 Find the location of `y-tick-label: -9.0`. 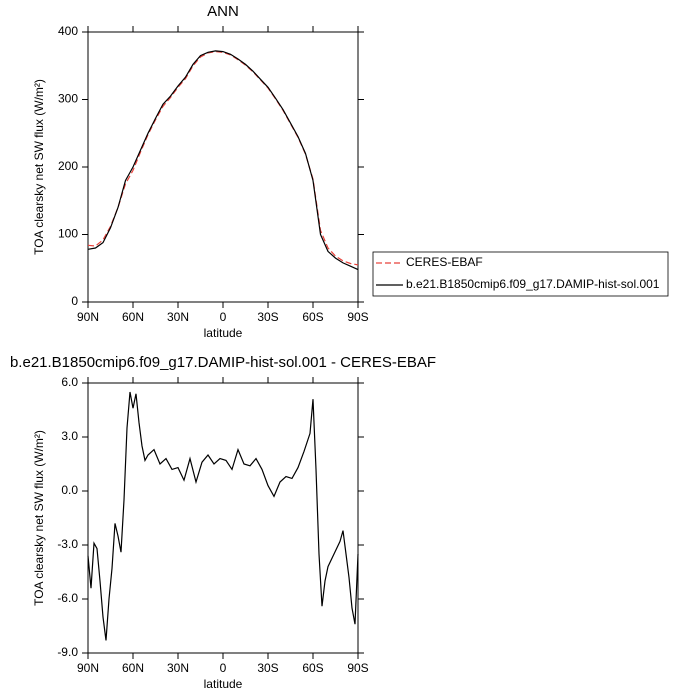

y-tick-label: -9.0 is located at coordinates (67, 652).